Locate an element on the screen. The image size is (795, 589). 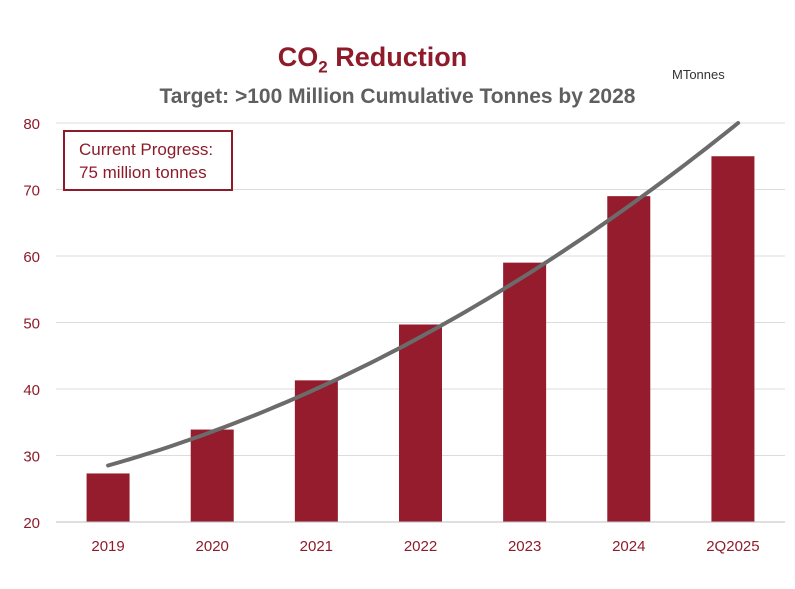
chart-title: CO2 Reduction is located at coordinates (372, 59).